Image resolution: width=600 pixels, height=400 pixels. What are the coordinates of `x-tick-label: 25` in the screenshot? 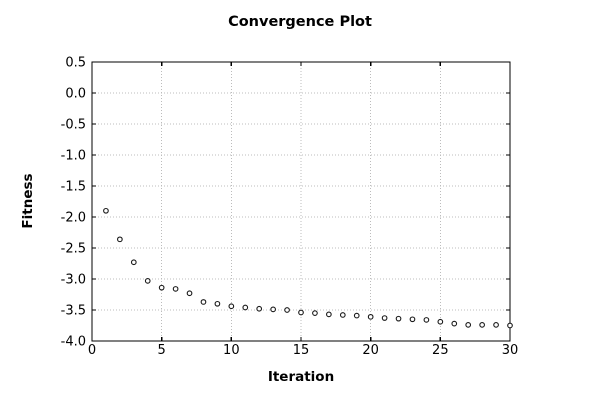 It's located at (440, 350).